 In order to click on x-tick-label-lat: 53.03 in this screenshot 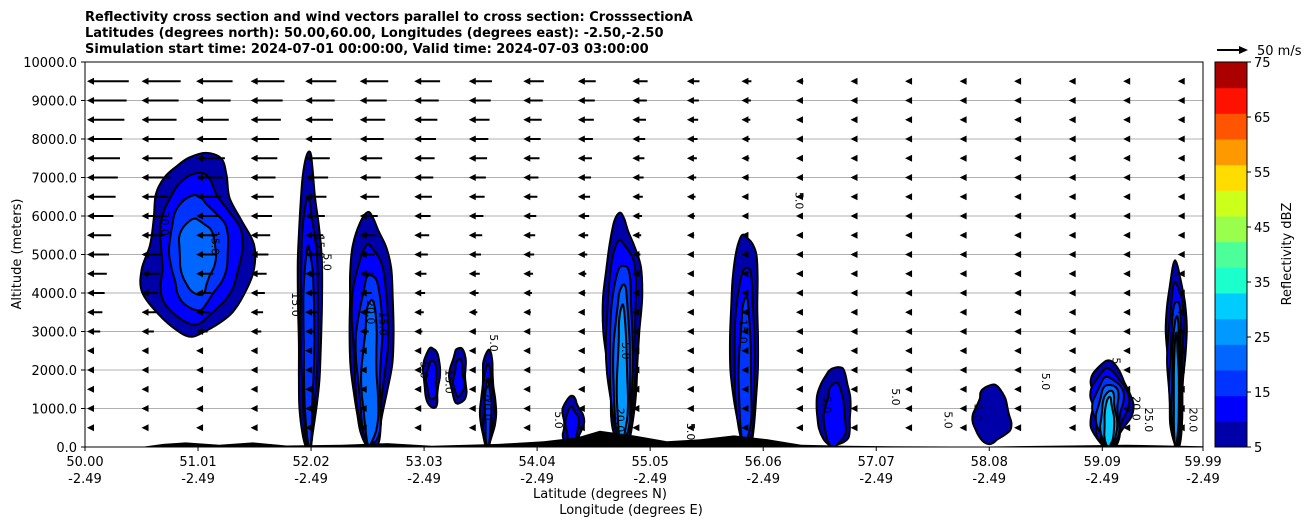, I will do `click(423, 462)`.